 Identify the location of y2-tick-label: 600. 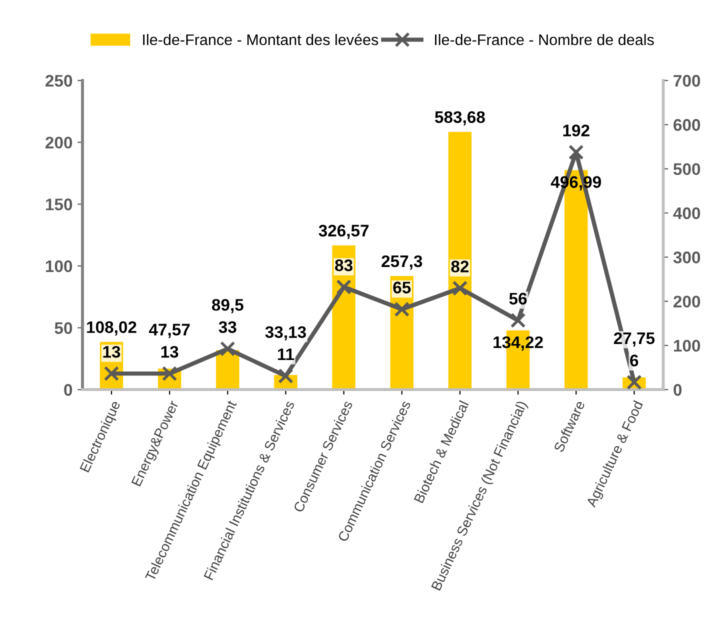
(687, 125).